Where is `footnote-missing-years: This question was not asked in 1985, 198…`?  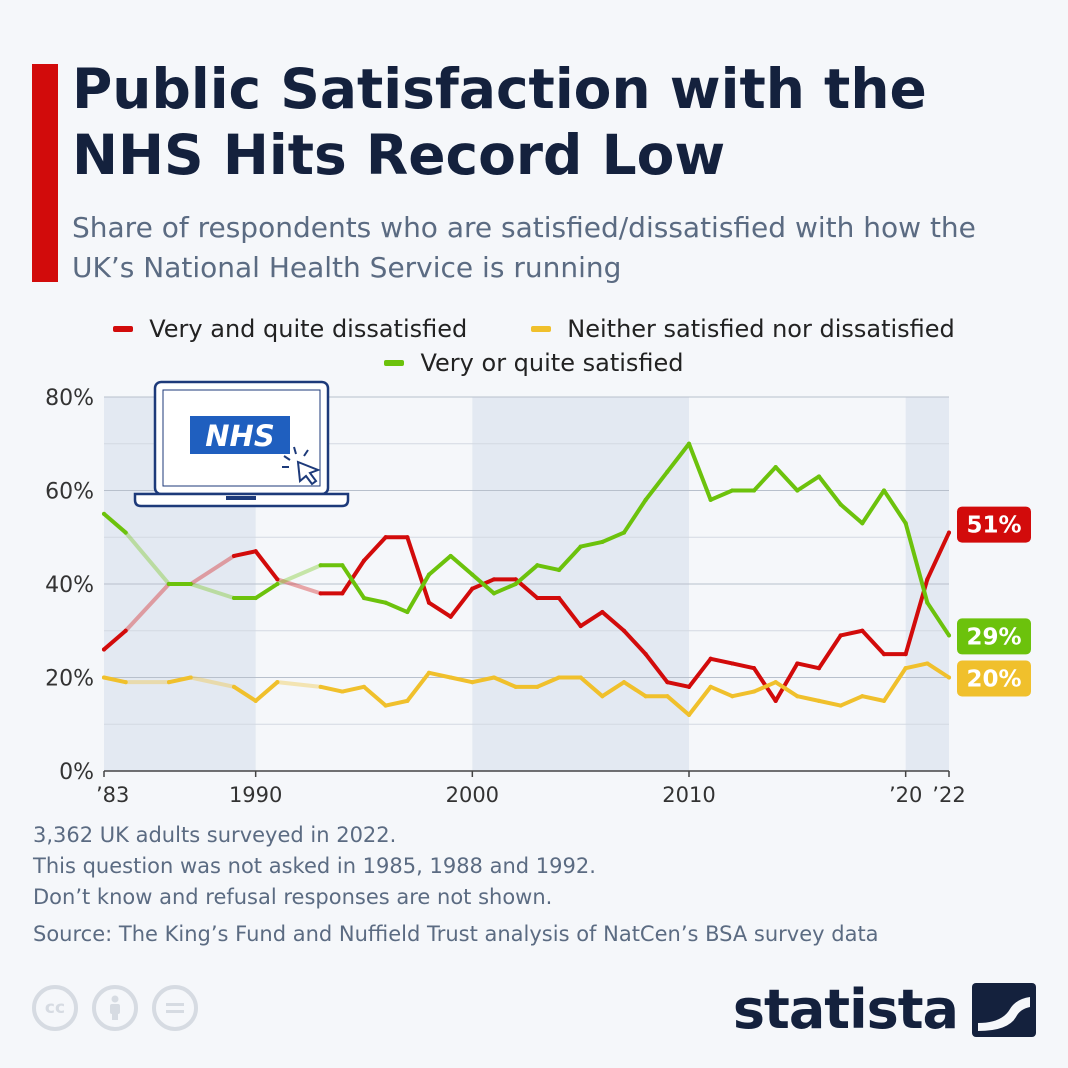
footnote-missing-years: This question was not asked in 1985, 198… is located at coordinates (314, 866).